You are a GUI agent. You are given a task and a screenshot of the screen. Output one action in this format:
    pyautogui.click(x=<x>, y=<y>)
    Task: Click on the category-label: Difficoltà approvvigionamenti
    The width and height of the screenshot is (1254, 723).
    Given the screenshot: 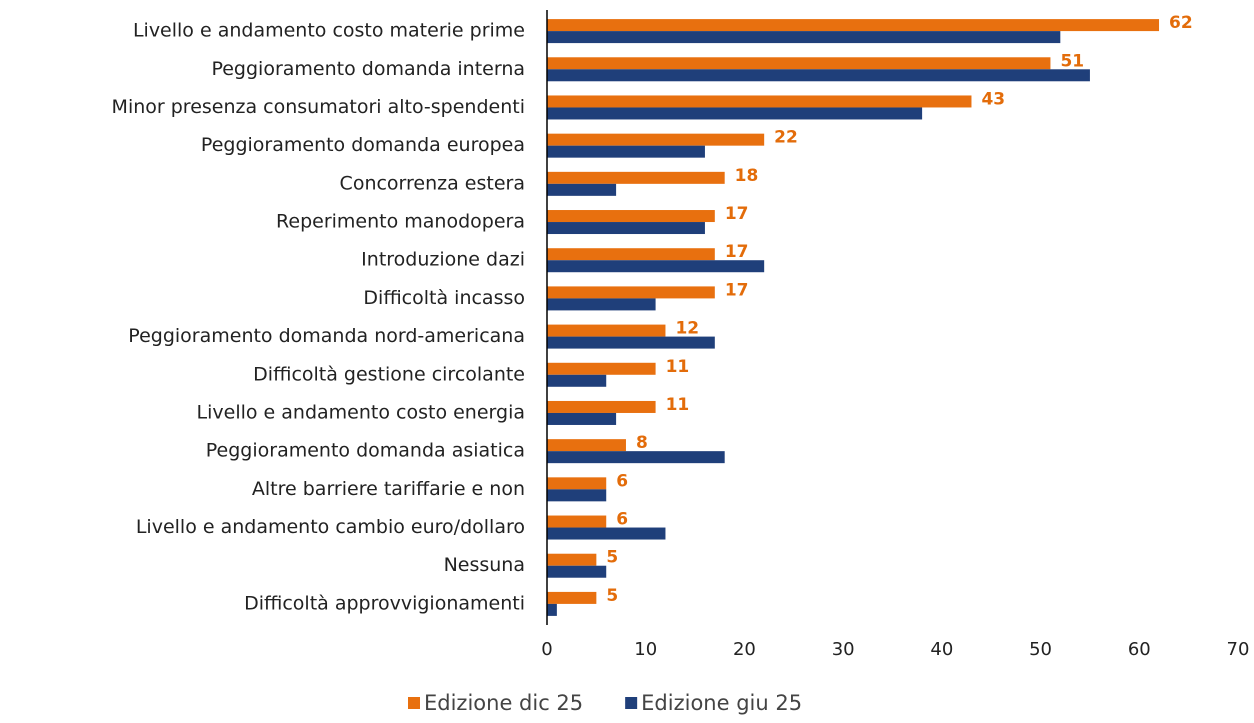 What is the action you would take?
    pyautogui.click(x=384, y=603)
    